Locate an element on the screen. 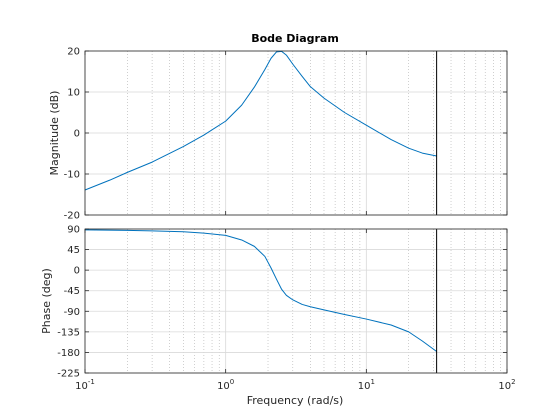  magnitude-y-tick-label: -10 is located at coordinates (72, 175).